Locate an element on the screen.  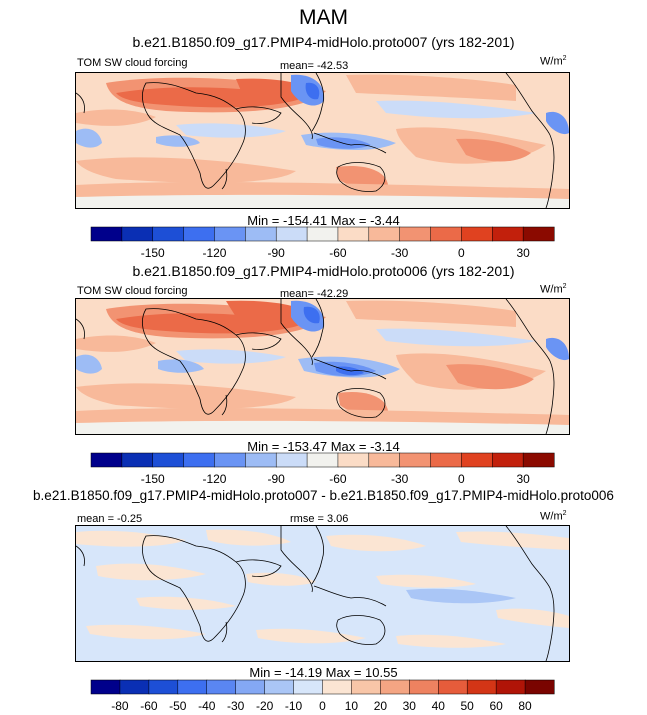
panel-1-map is located at coordinates (322, 140).